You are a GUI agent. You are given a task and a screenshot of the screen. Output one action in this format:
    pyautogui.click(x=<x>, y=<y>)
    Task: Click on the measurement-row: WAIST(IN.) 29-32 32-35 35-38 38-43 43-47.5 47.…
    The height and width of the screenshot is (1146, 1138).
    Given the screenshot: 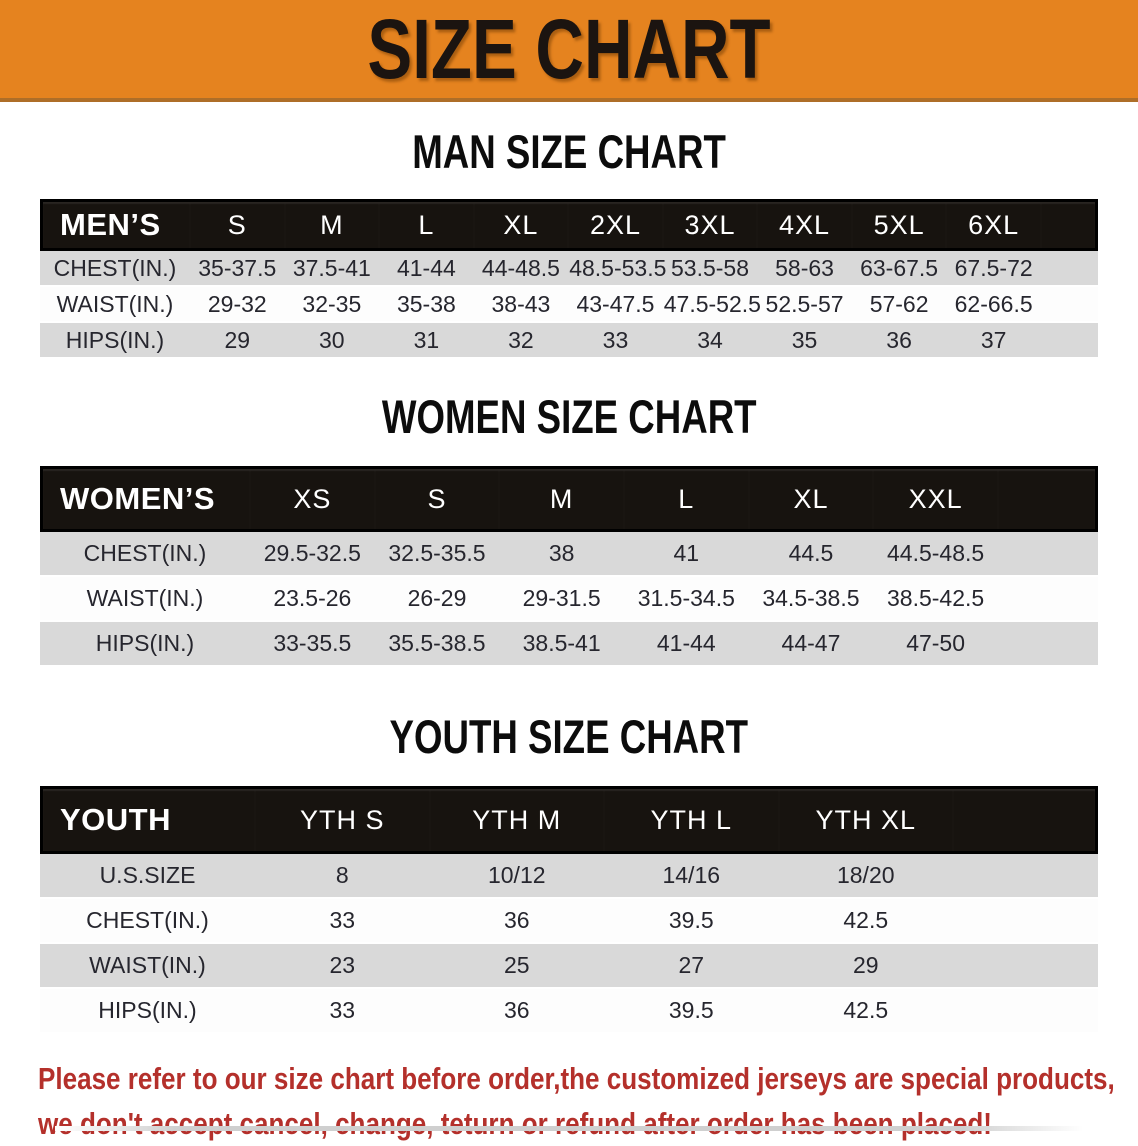 What is the action you would take?
    pyautogui.click(x=569, y=305)
    